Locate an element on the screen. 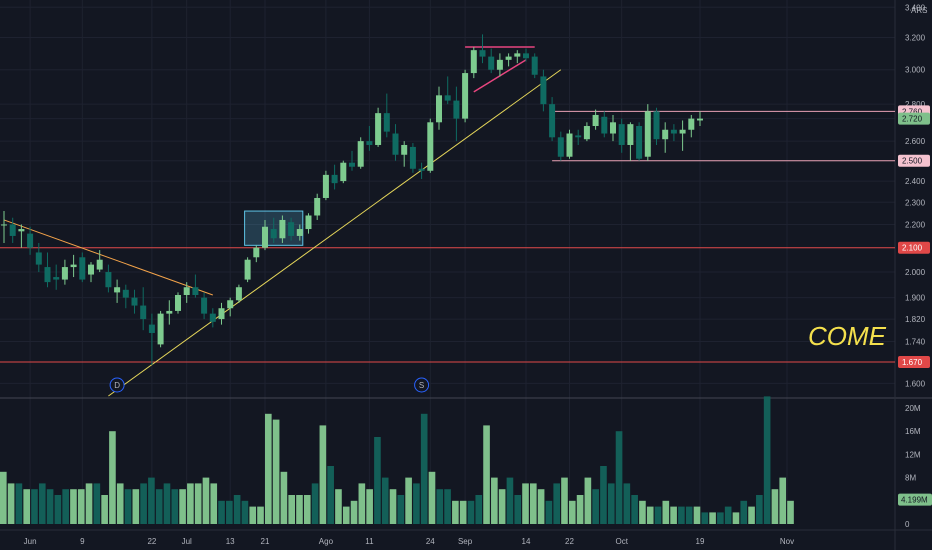 The height and width of the screenshot is (550, 932). price-tick-label: 2.400 is located at coordinates (915, 181).